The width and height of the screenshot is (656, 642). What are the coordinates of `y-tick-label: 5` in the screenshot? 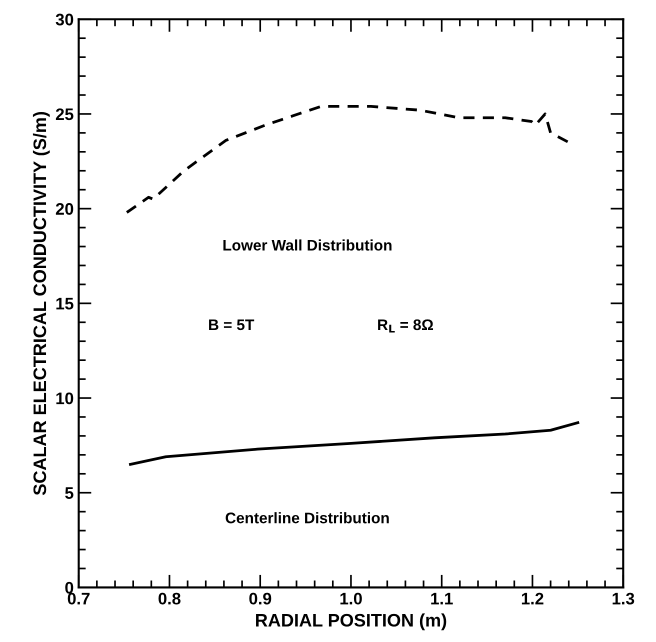 It's located at (69, 493).